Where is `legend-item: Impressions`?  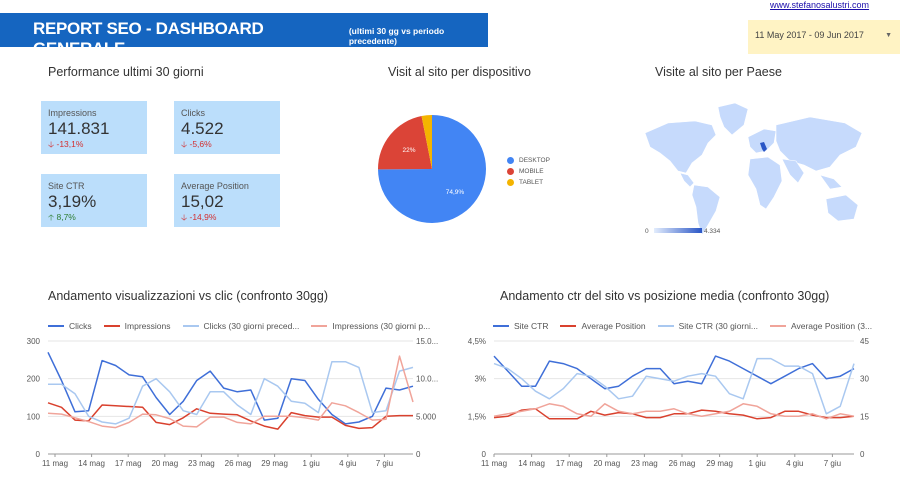 legend-item: Impressions is located at coordinates (137, 326).